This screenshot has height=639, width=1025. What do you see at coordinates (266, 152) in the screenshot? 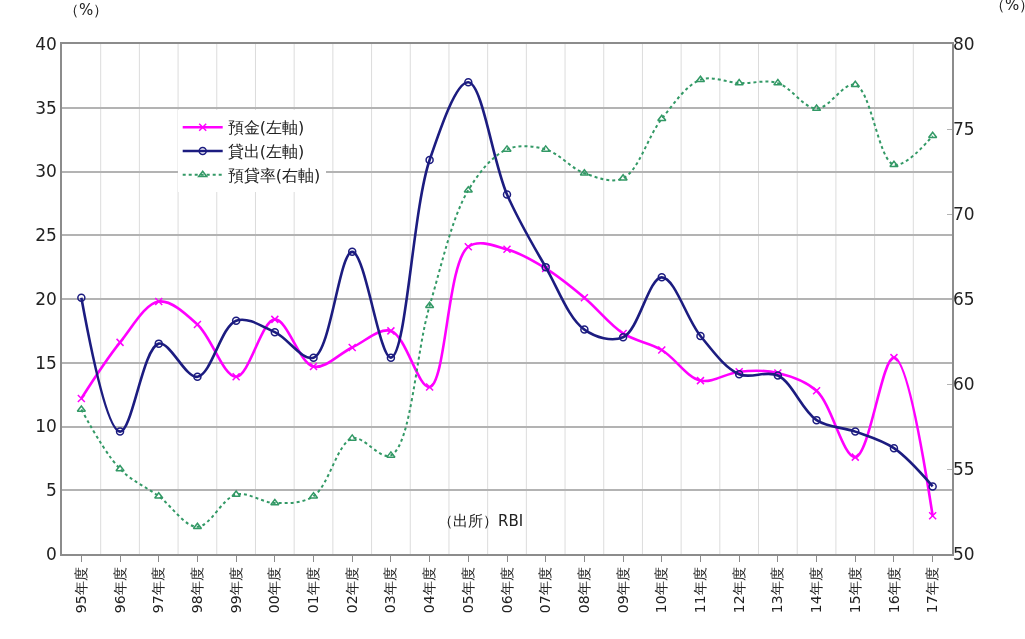
I see `legend-label: 貸出(左軸)` at bounding box center [266, 152].